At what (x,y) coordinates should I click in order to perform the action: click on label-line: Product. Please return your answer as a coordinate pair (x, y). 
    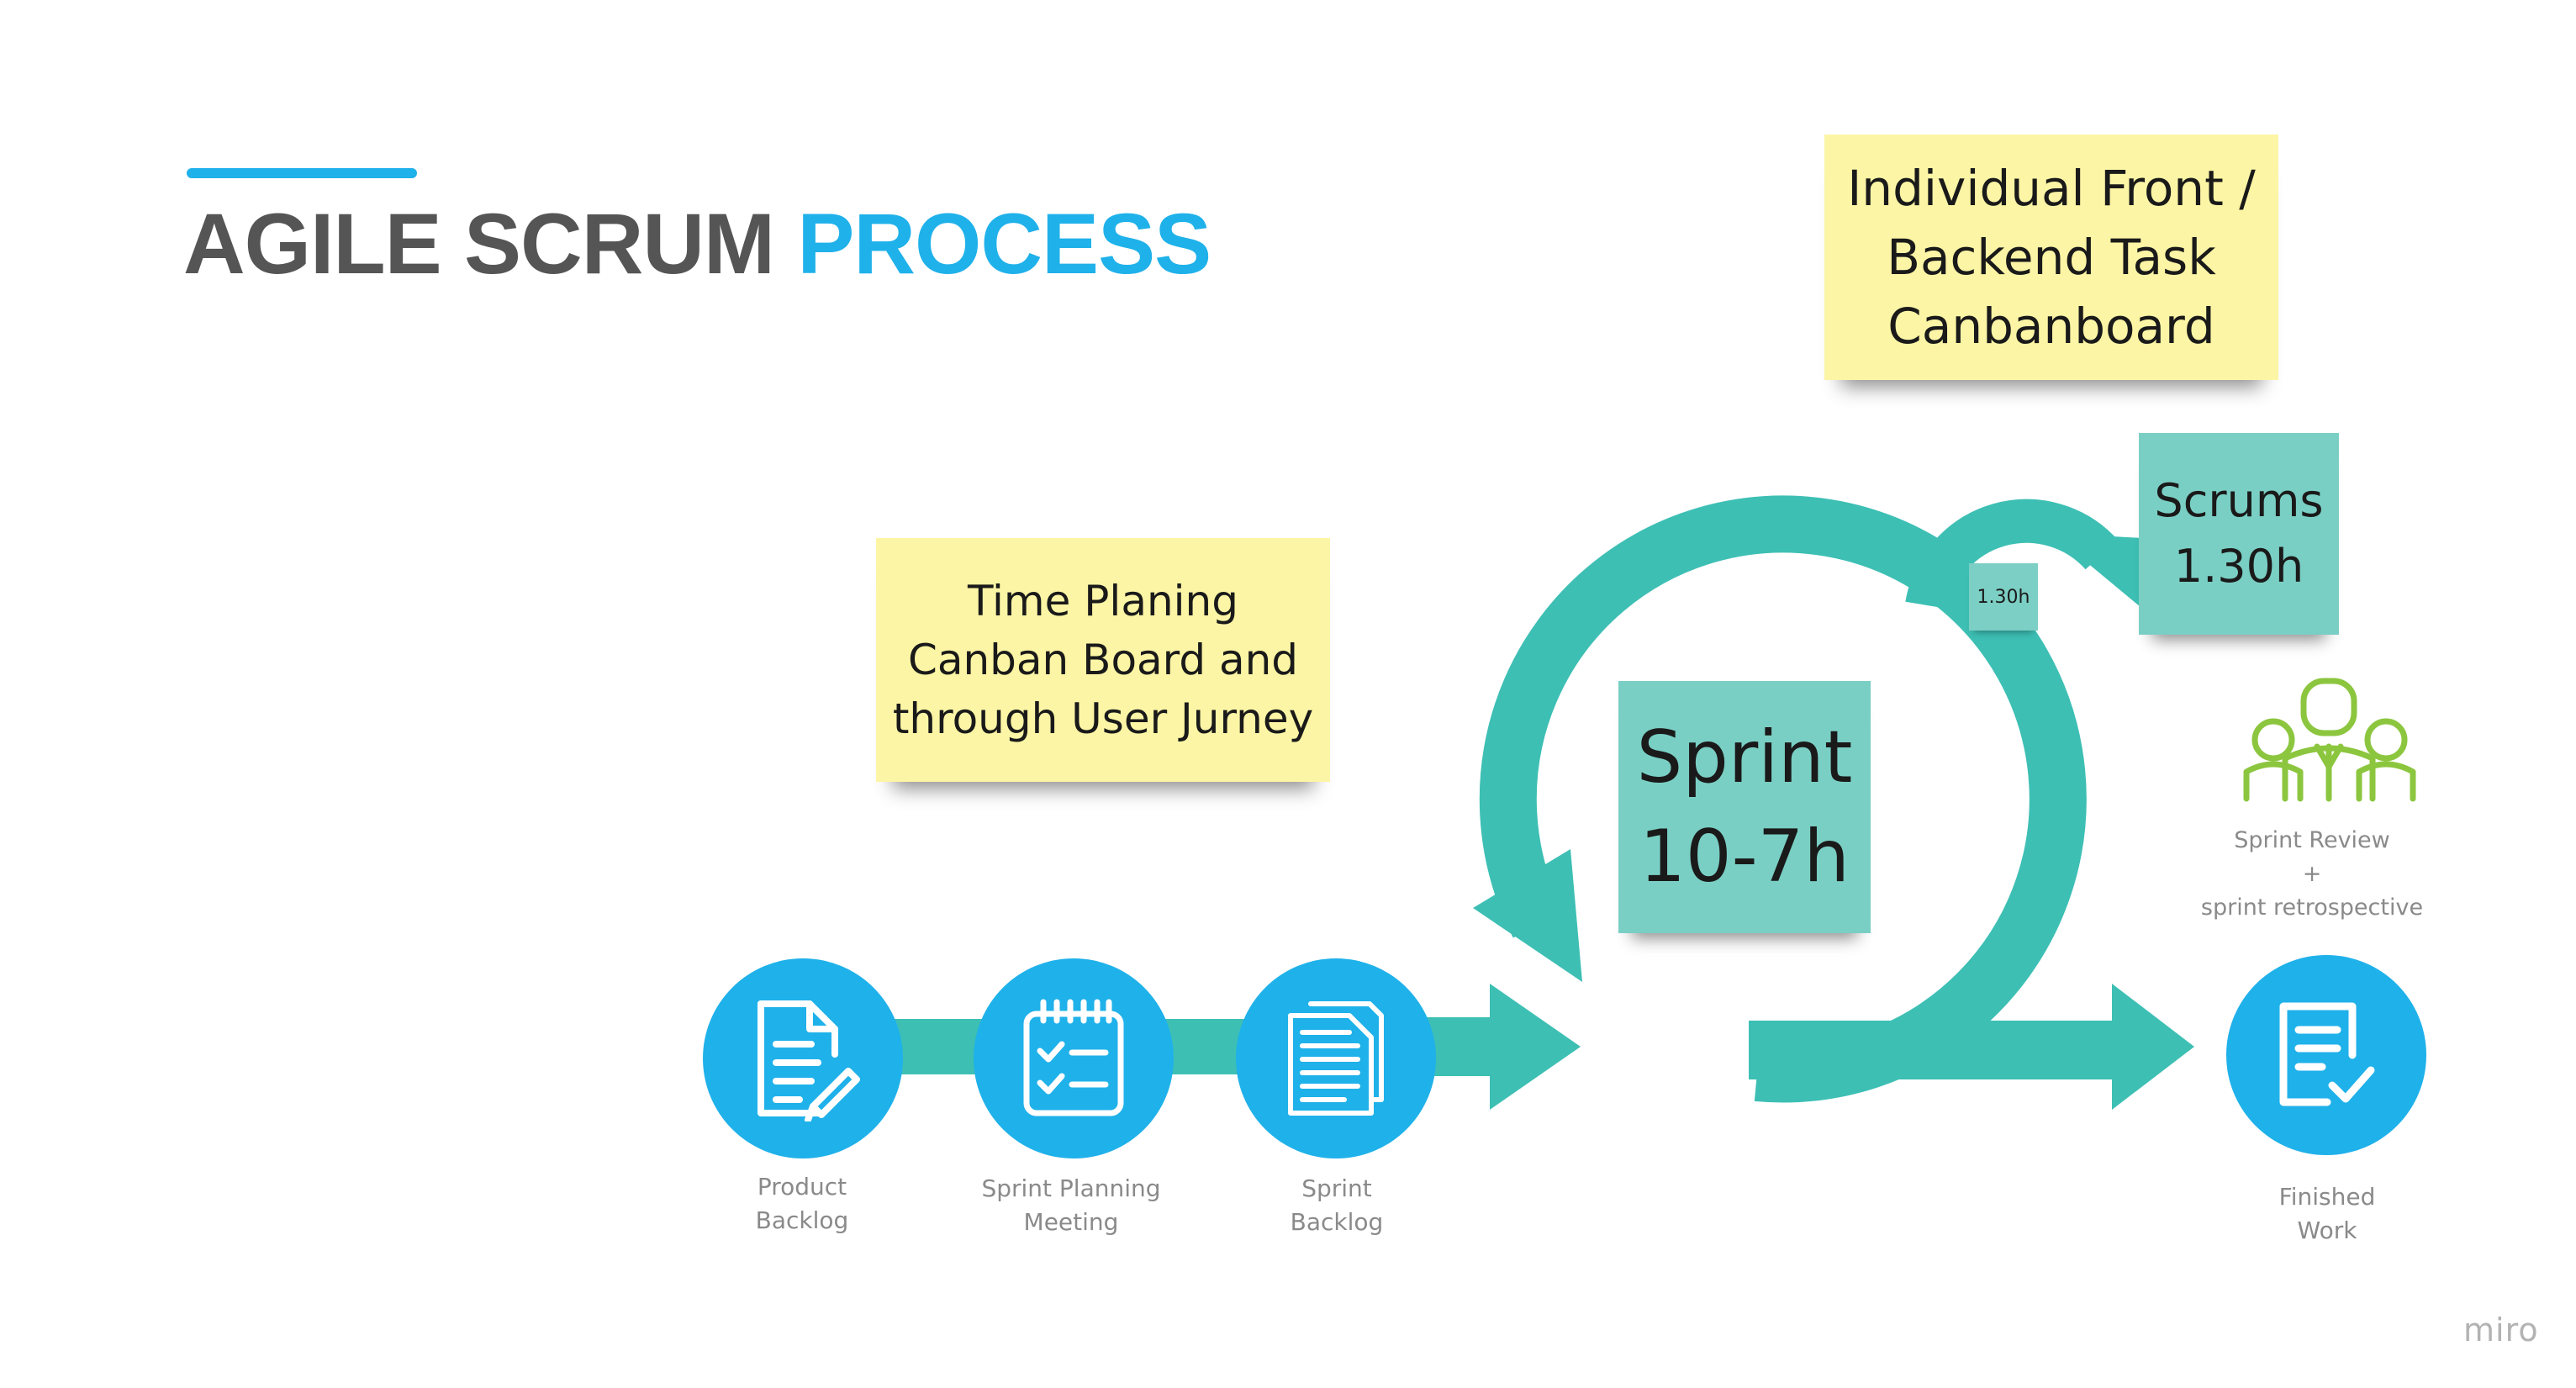
    Looking at the image, I should click on (802, 1187).